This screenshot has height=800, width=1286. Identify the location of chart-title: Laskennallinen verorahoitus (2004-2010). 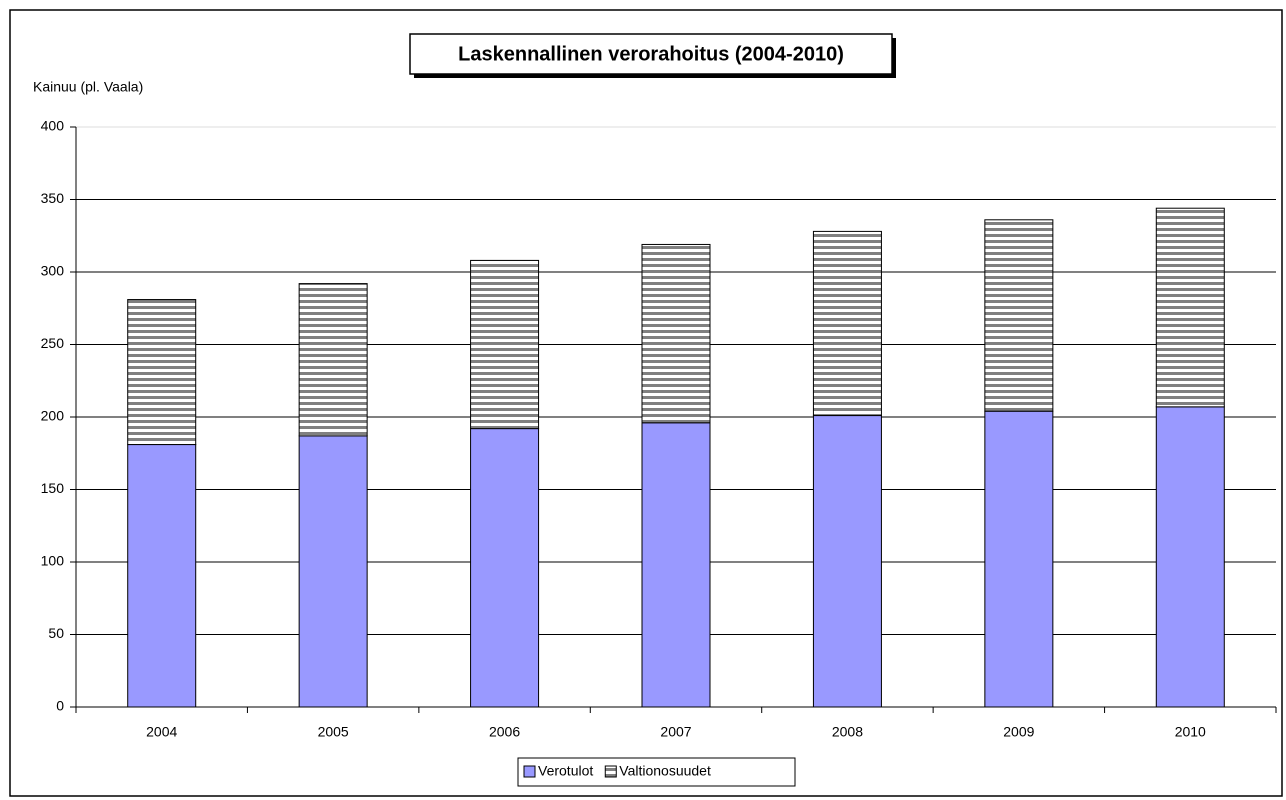
(651, 54).